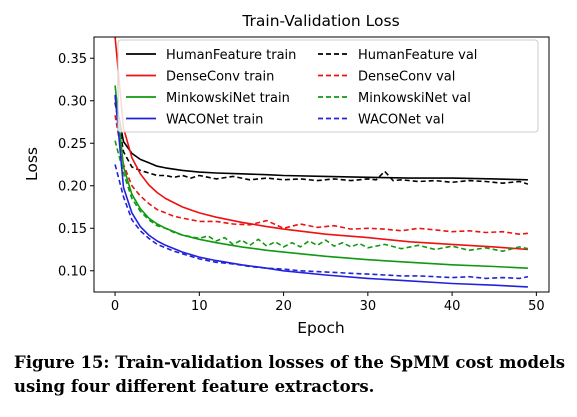 Image resolution: width=577 pixels, height=417 pixels. I want to click on legend-label-humanfeature-train: HumanFeature train, so click(231, 55).